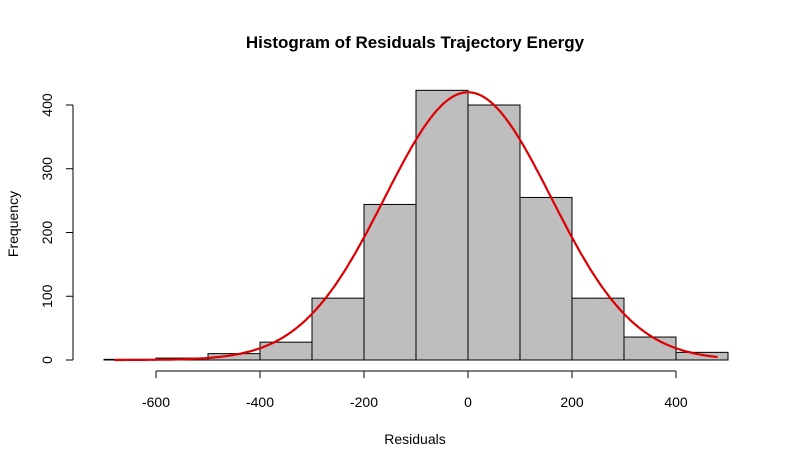  Describe the element at coordinates (415, 390) in the screenshot. I see `x-axis: -600 -400 -200 0 200 400` at that location.